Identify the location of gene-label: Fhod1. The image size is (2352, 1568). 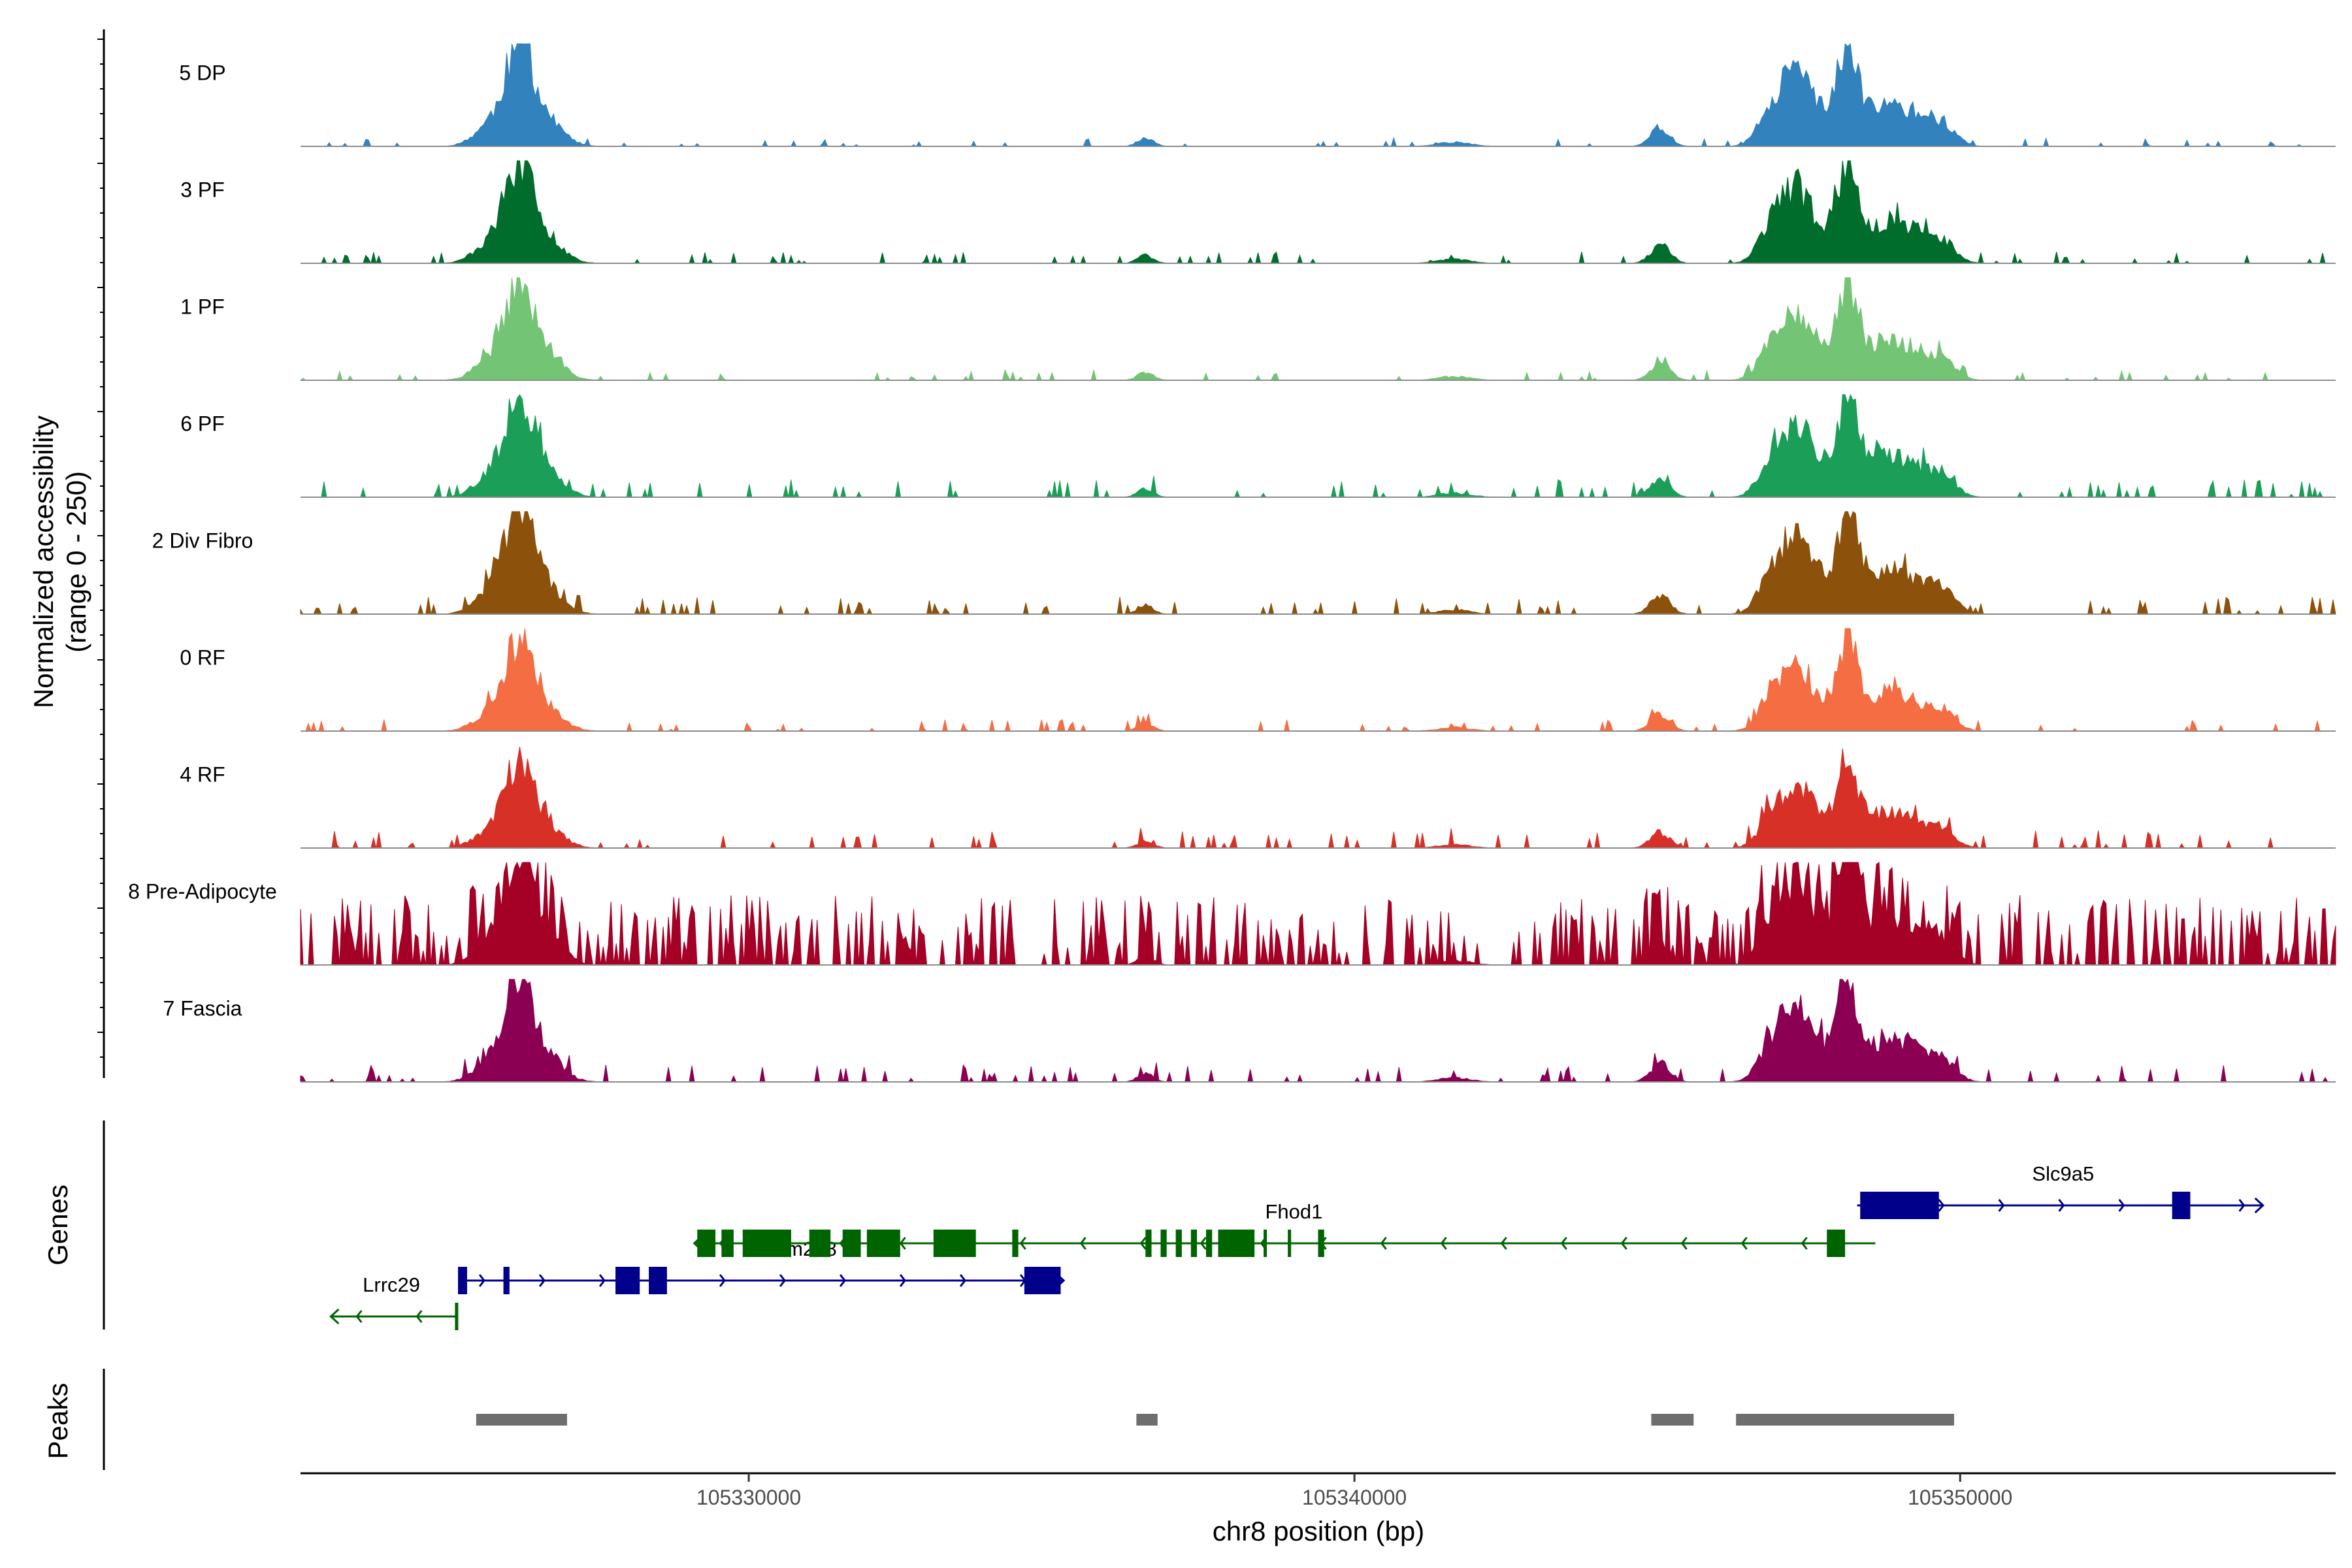
(1293, 1211).